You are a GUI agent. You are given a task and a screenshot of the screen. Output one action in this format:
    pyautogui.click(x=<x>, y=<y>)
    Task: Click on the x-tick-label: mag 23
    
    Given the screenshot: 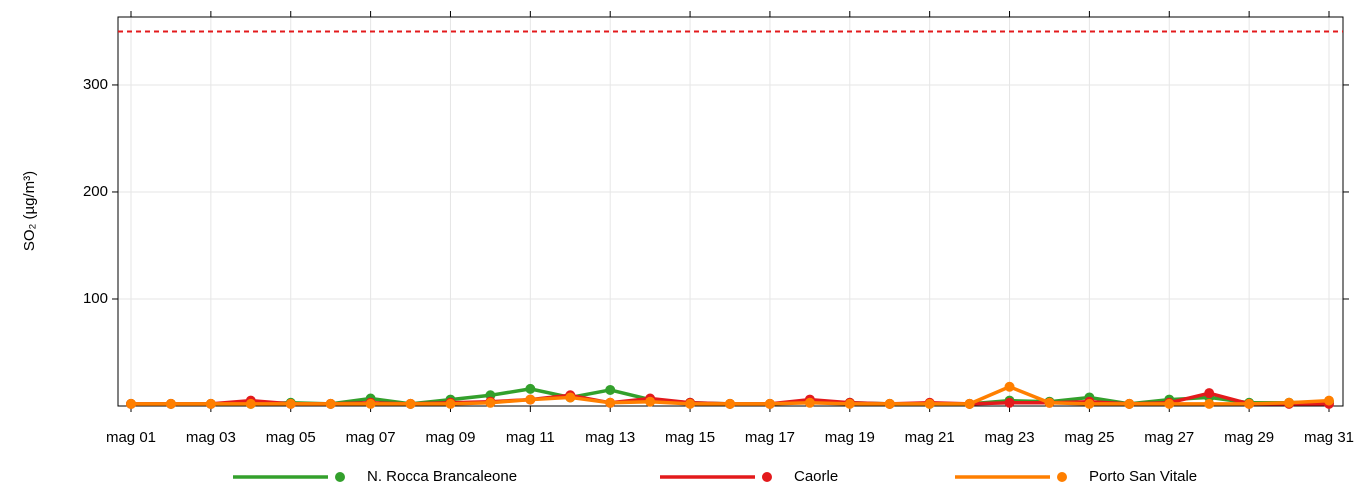 What is the action you would take?
    pyautogui.click(x=1010, y=437)
    